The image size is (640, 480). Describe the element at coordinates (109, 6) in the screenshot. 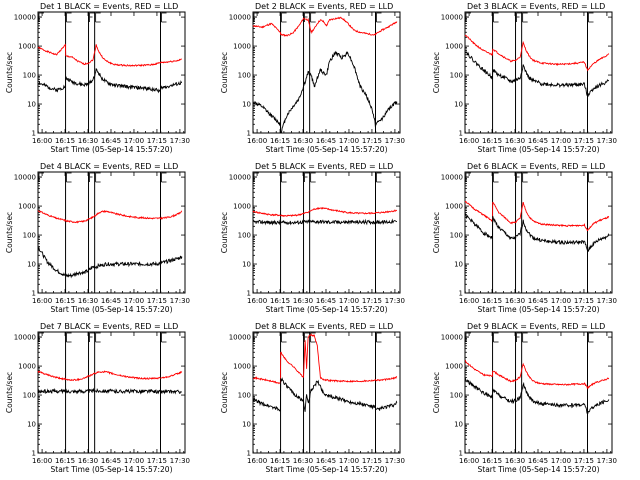

I see `panel-title: Det 1 BLACK = Events, RED = LLD` at that location.